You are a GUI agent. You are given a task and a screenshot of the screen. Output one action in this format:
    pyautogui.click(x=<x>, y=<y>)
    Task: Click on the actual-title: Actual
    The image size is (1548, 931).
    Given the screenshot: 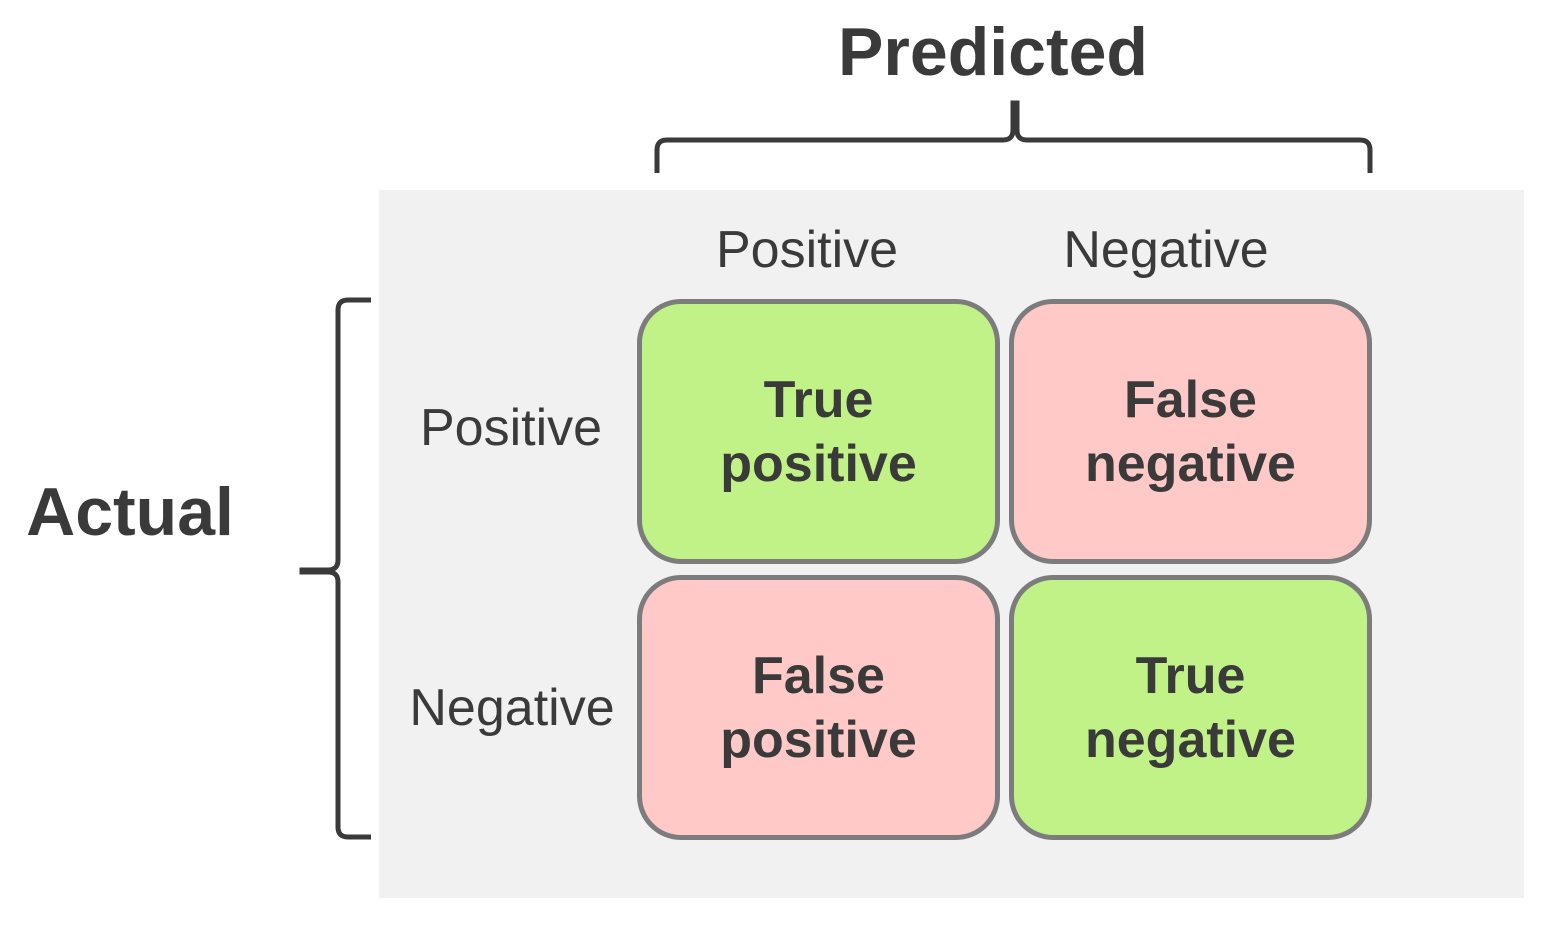 What is the action you would take?
    pyautogui.click(x=130, y=512)
    